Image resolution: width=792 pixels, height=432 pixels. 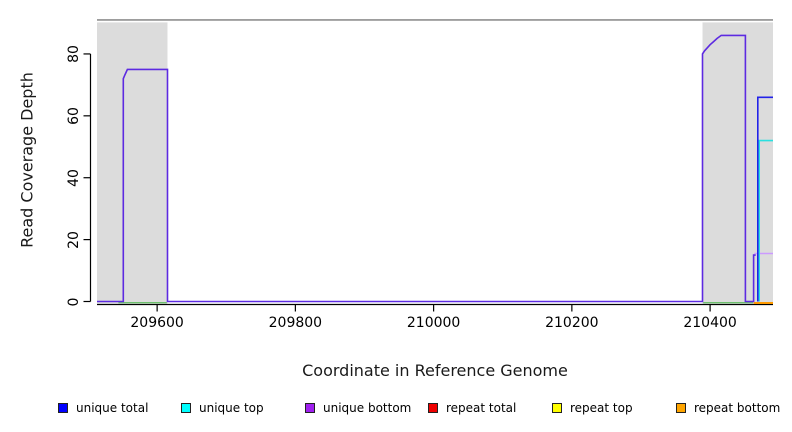 What do you see at coordinates (74, 54) in the screenshot?
I see `y-tick-label: 80` at bounding box center [74, 54].